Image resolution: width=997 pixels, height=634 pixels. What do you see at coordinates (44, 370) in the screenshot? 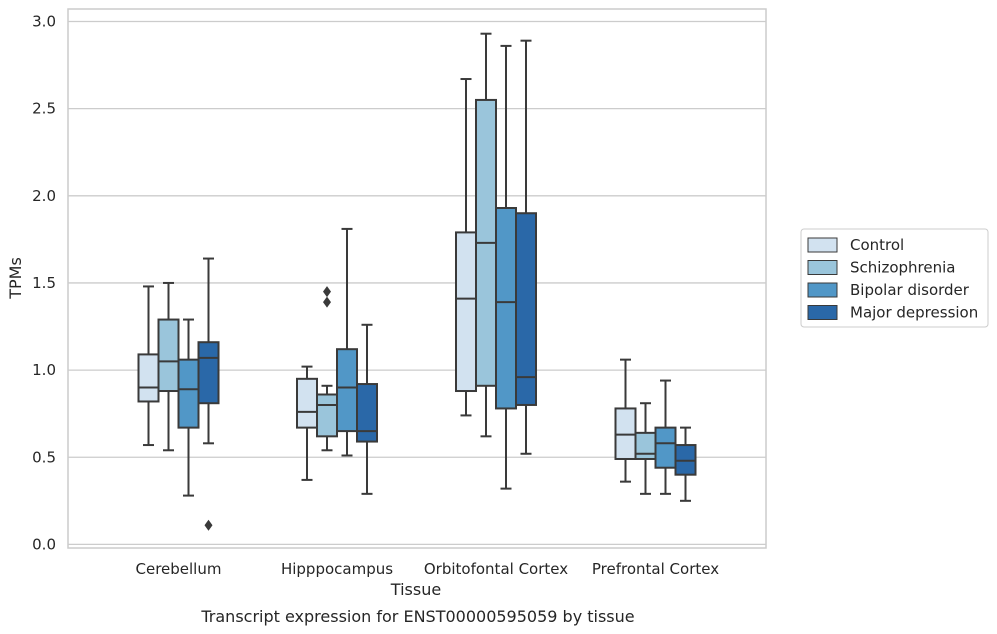
I see `y-tick-label: 1.0` at bounding box center [44, 370].